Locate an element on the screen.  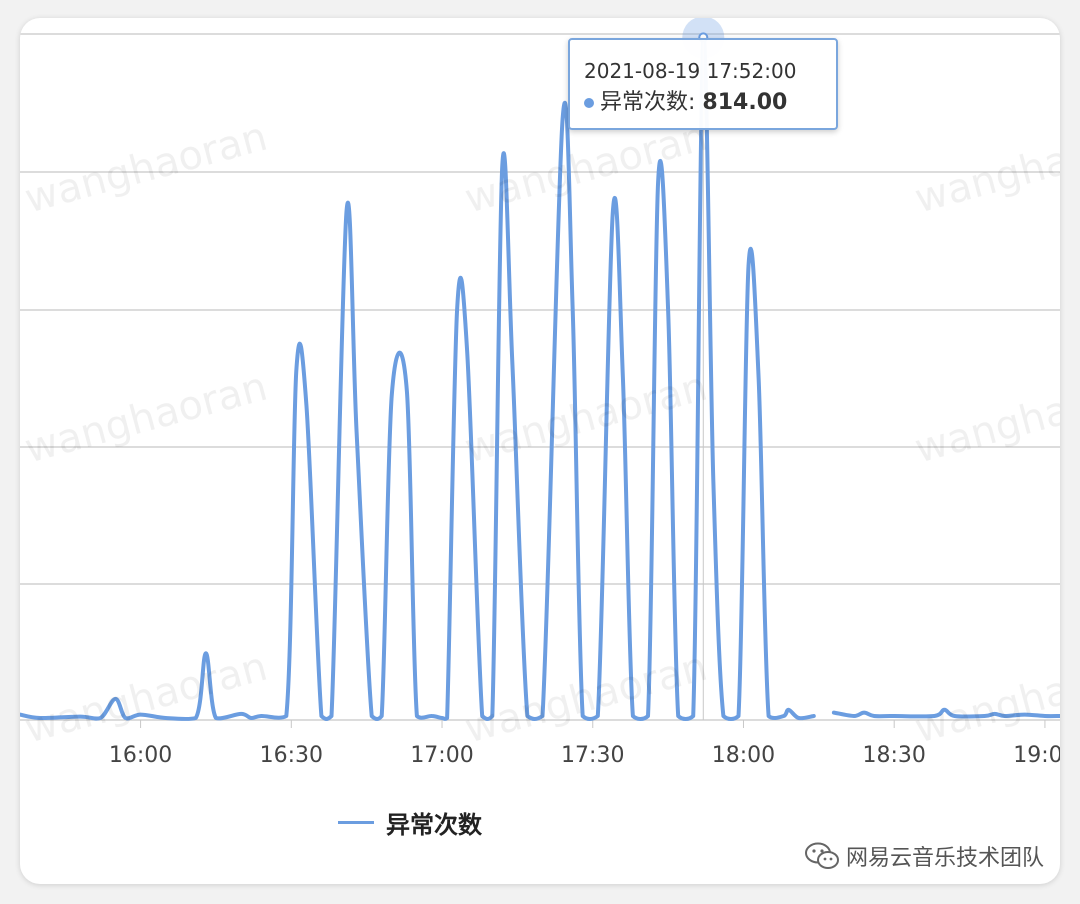
tooltip-value: 814.00 is located at coordinates (745, 102).